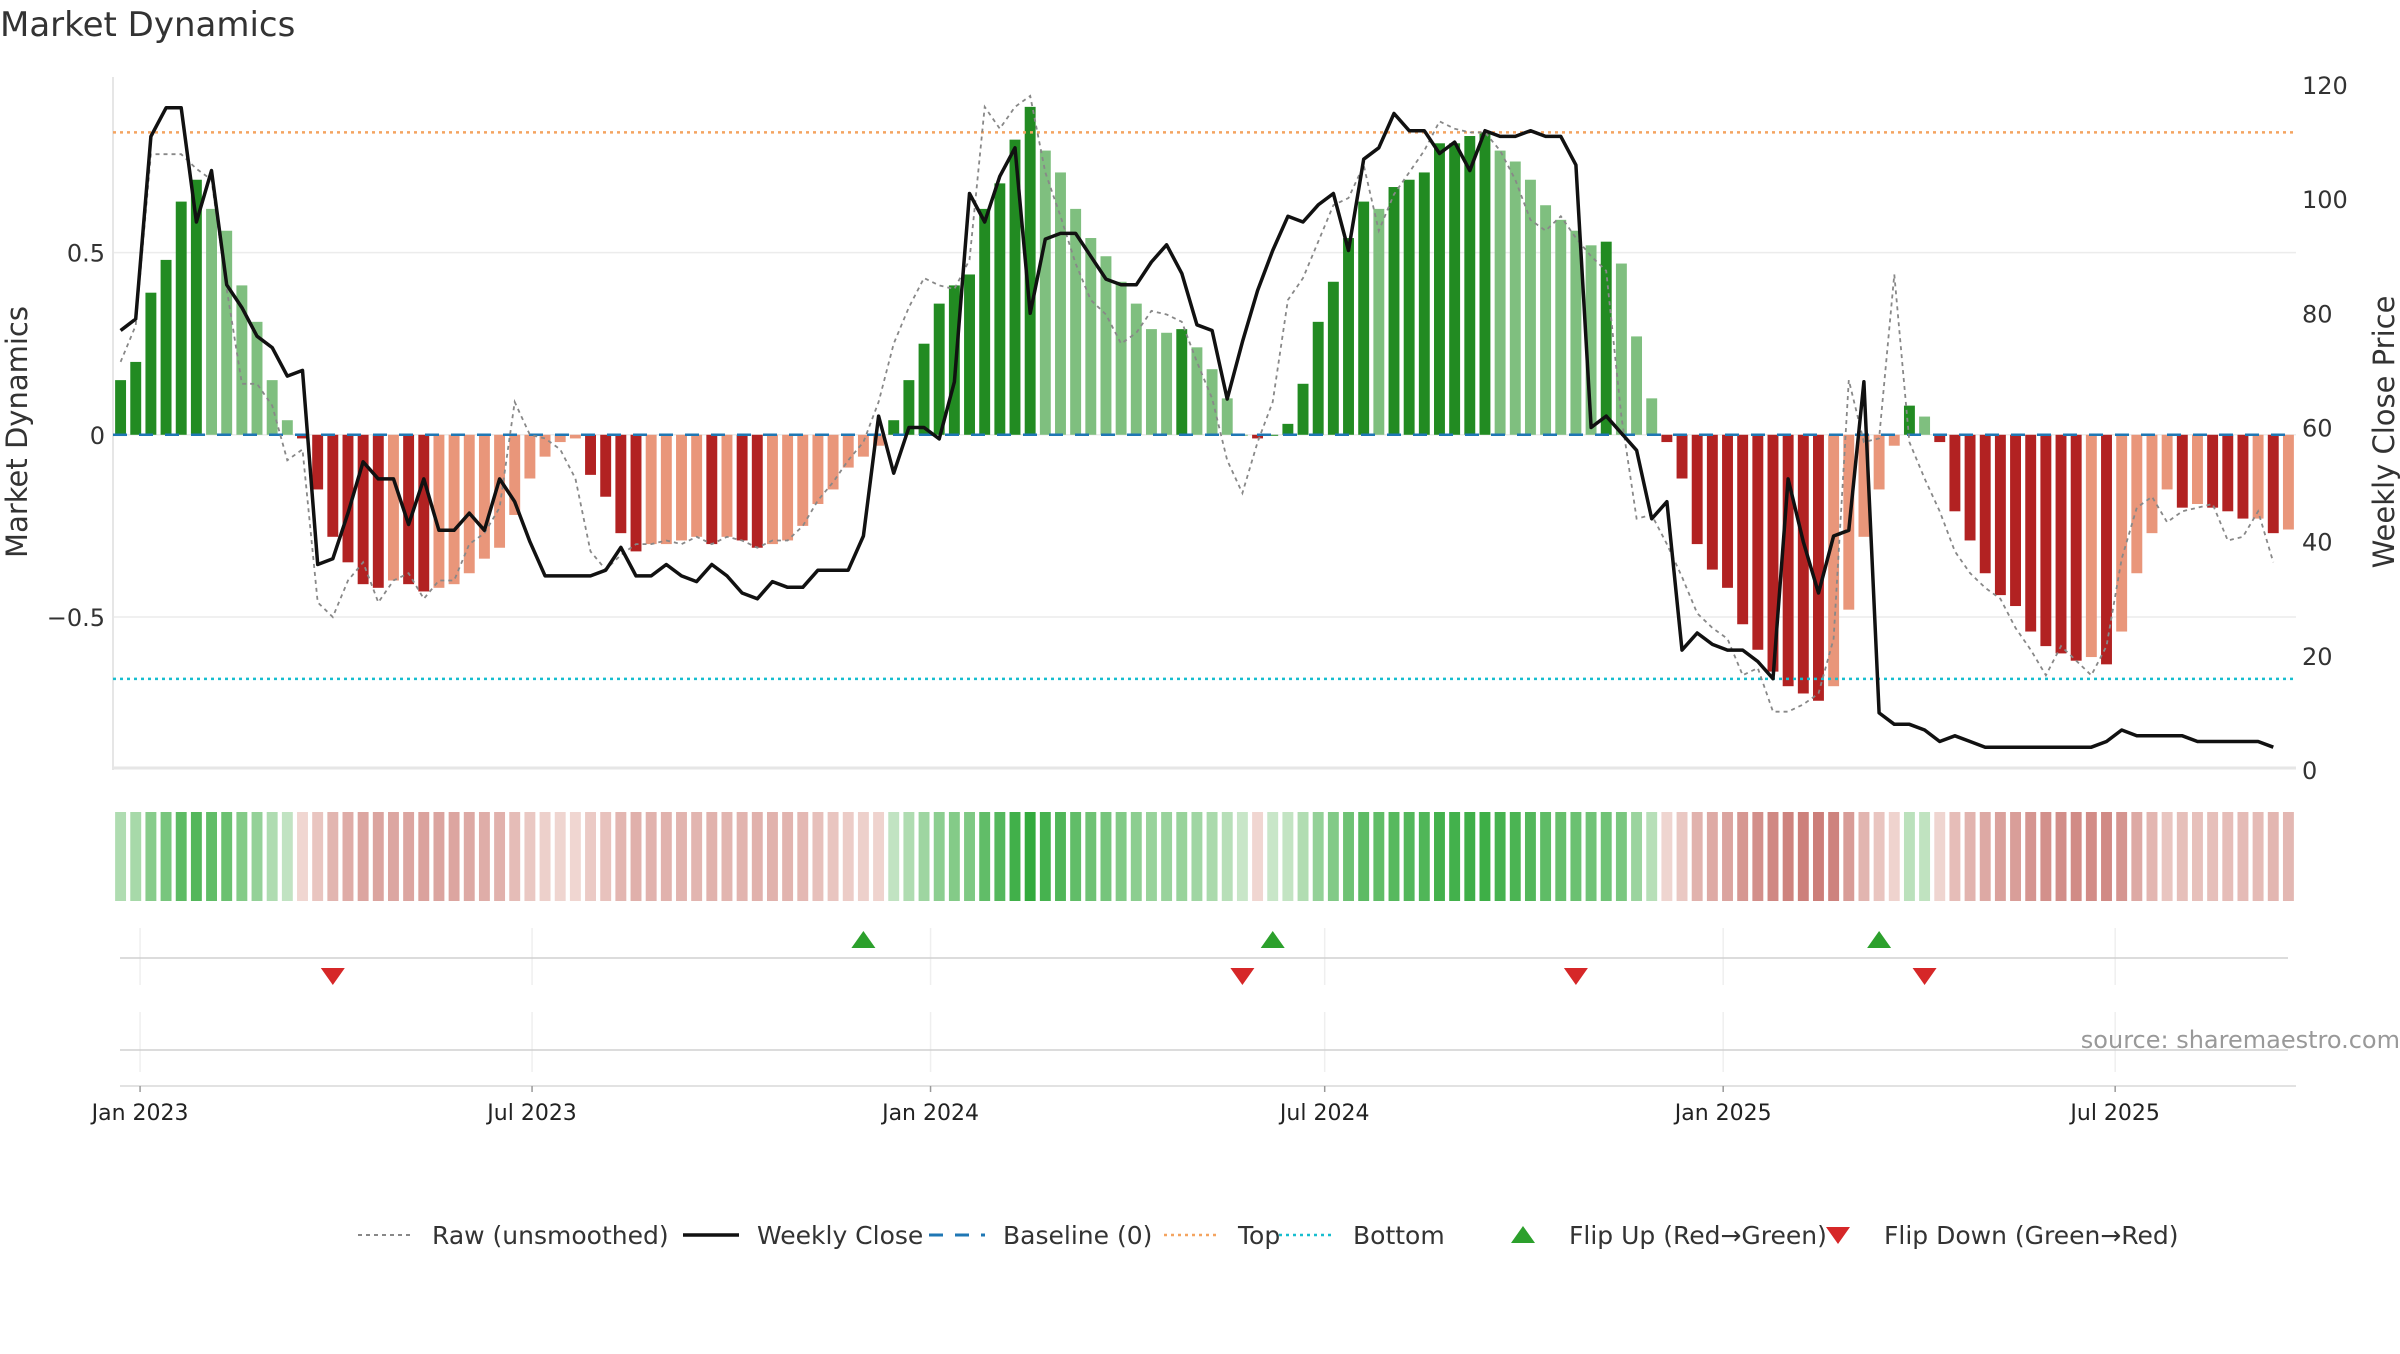 This screenshot has width=2400, height=1354. I want to click on chart-title: Market Dynamics, so click(147, 25).